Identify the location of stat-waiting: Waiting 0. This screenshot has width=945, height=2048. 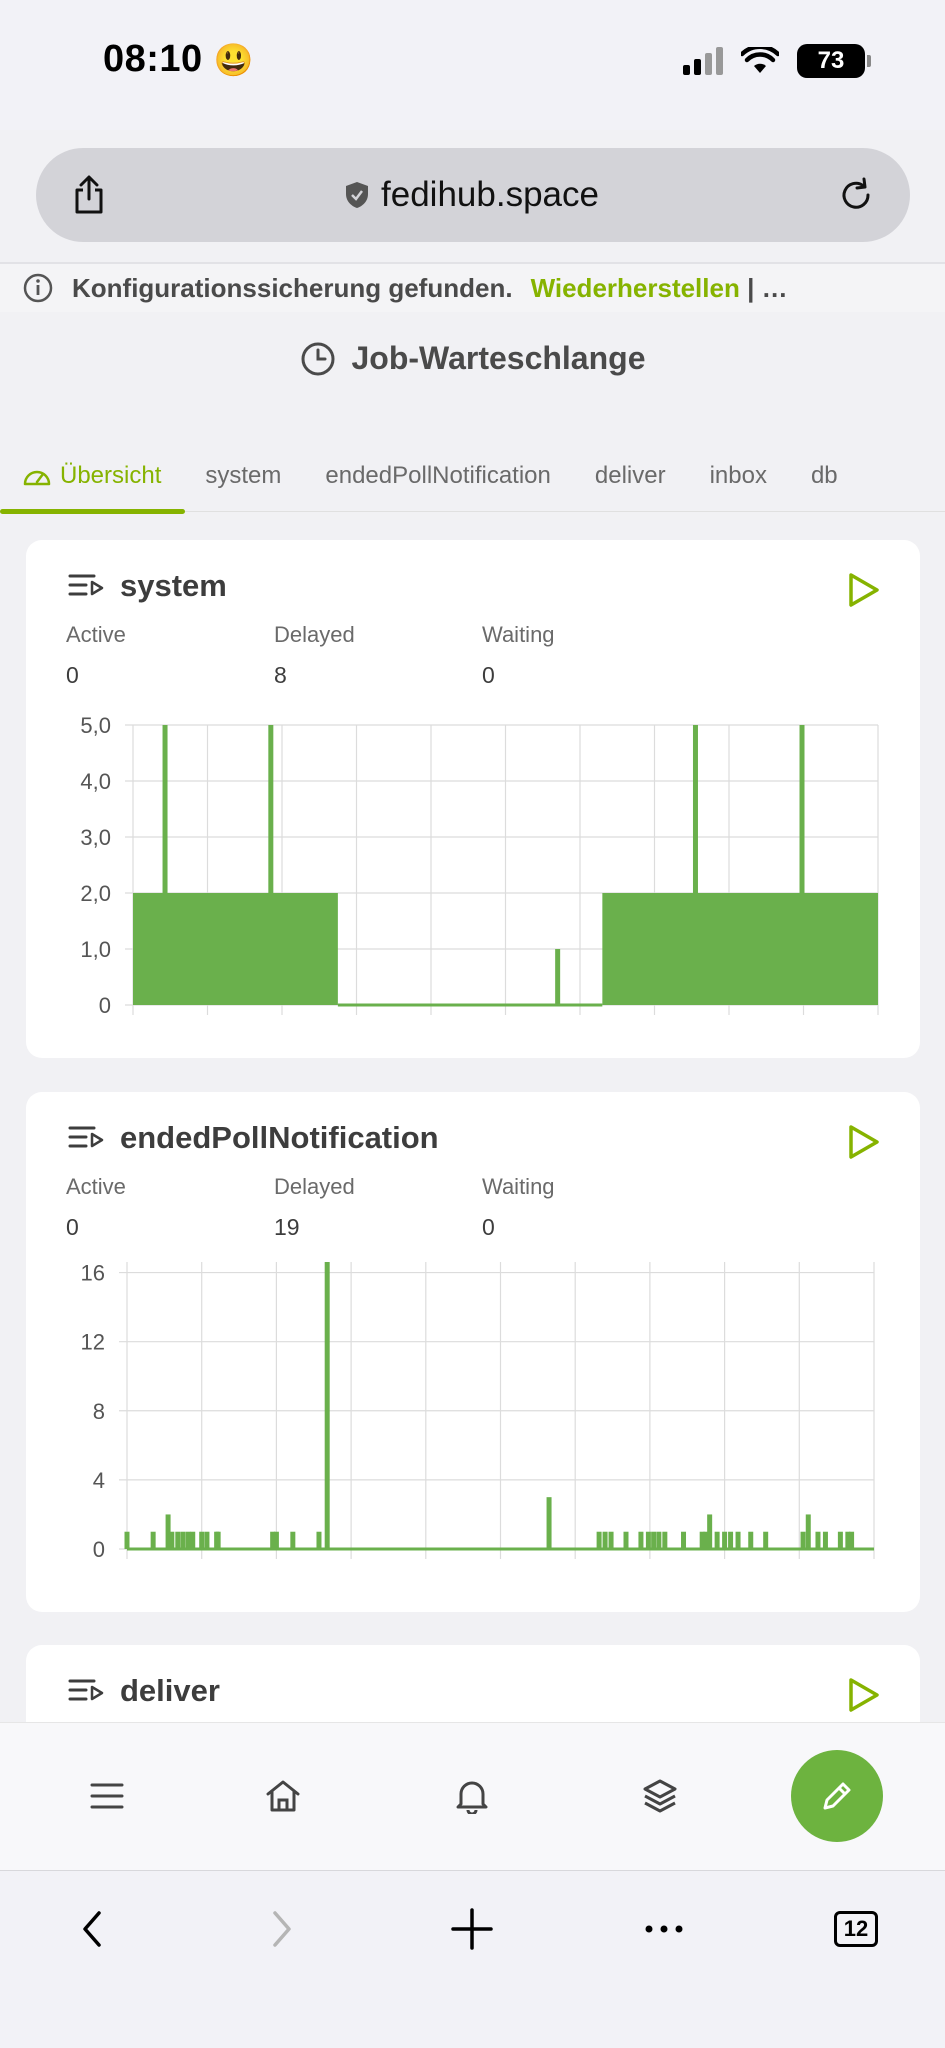
(518, 655).